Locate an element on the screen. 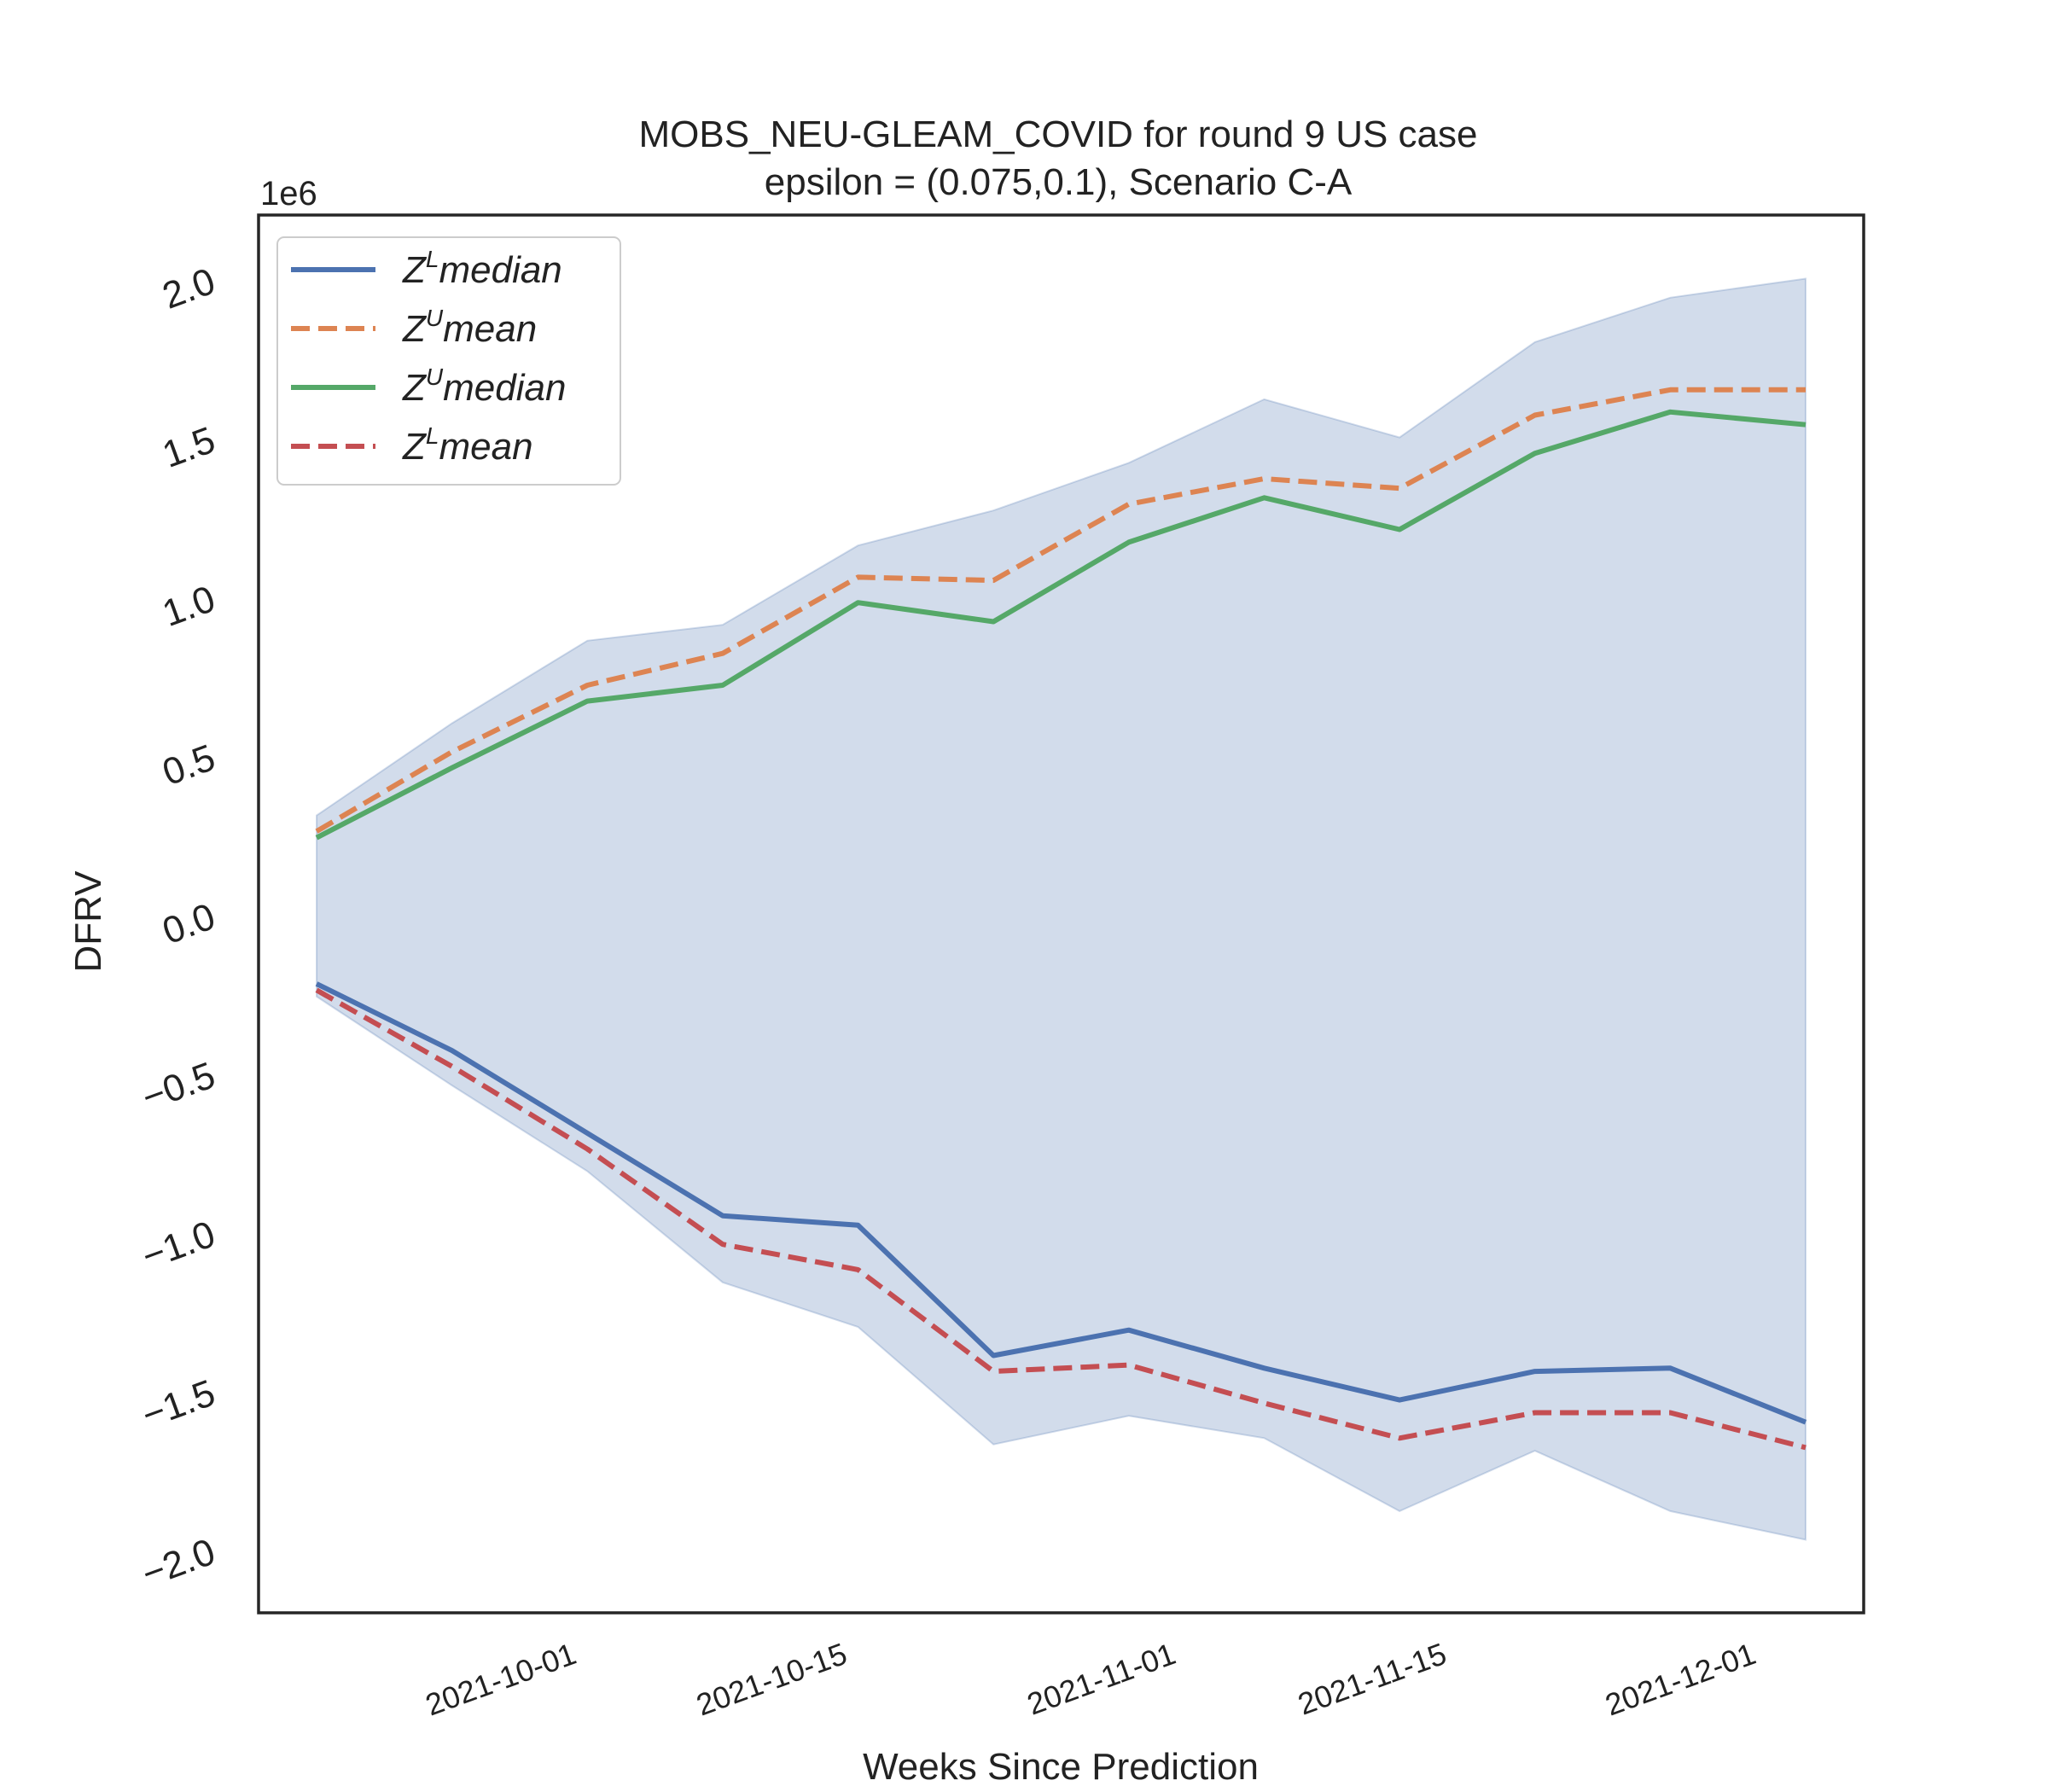 Image resolution: width=2048 pixels, height=1792 pixels. y-tick-label: −1.0 is located at coordinates (178, 1245).